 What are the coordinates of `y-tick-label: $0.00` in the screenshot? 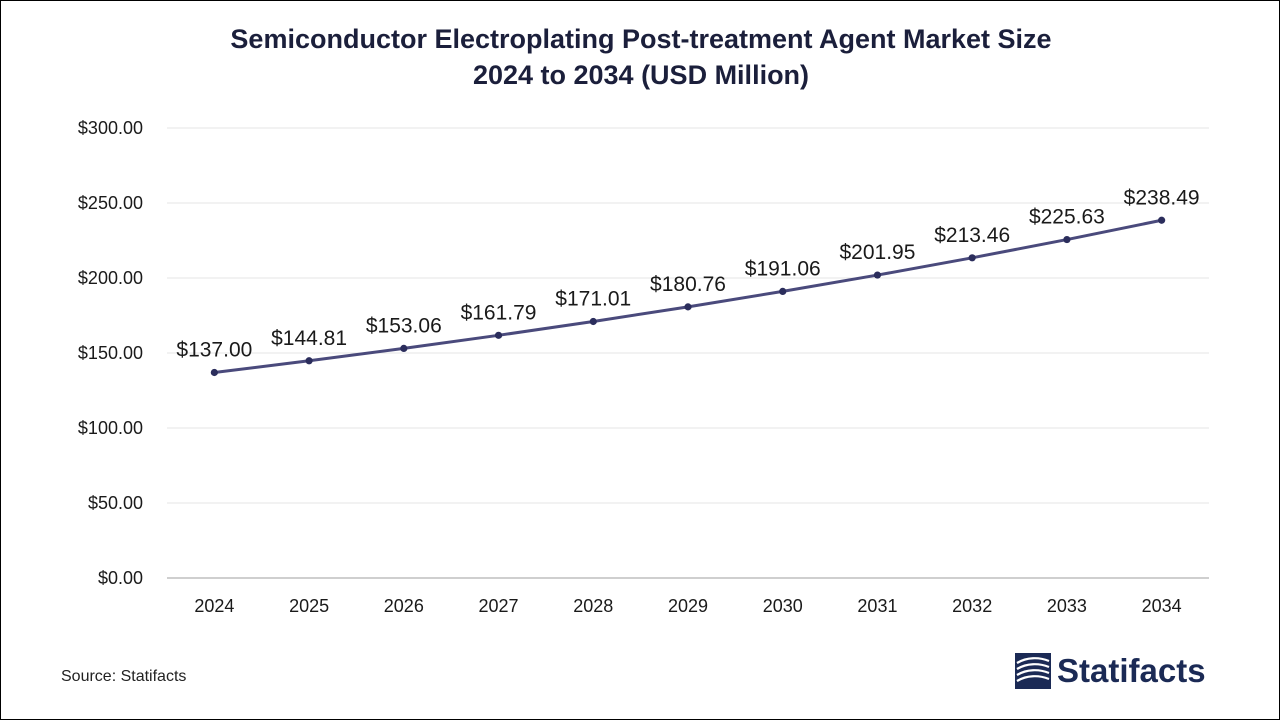 It's located at (120, 578).